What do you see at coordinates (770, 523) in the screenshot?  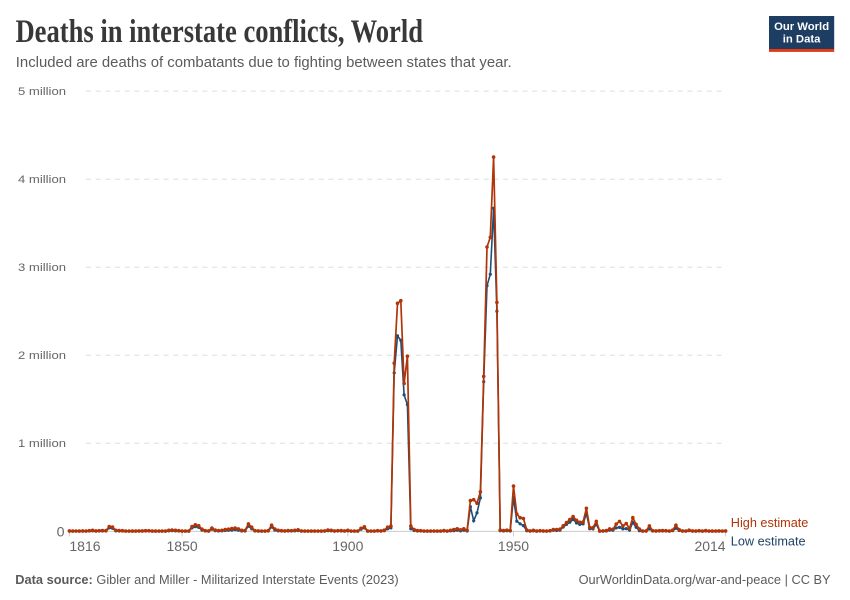 I see `svg-text: High estimate` at bounding box center [770, 523].